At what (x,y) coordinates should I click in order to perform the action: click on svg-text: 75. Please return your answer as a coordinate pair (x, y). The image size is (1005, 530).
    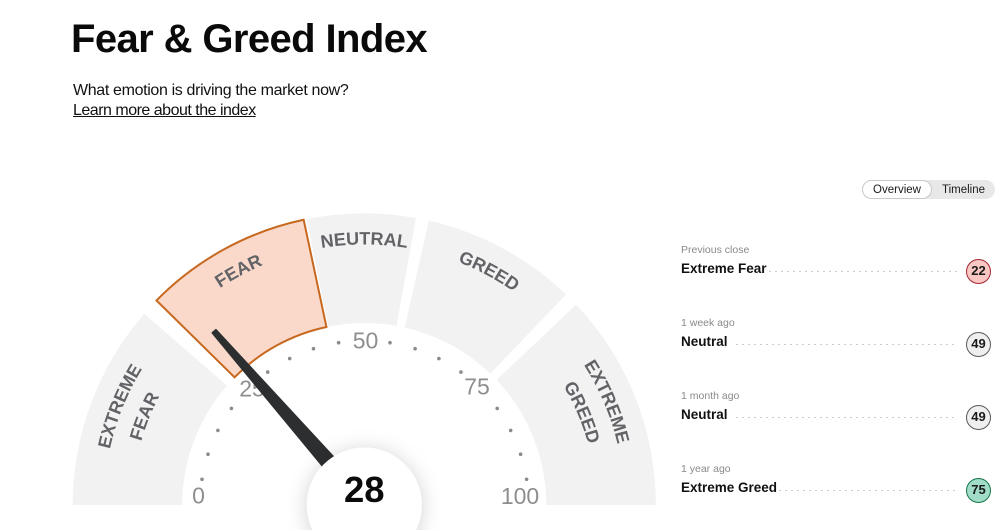
    Looking at the image, I should click on (477, 387).